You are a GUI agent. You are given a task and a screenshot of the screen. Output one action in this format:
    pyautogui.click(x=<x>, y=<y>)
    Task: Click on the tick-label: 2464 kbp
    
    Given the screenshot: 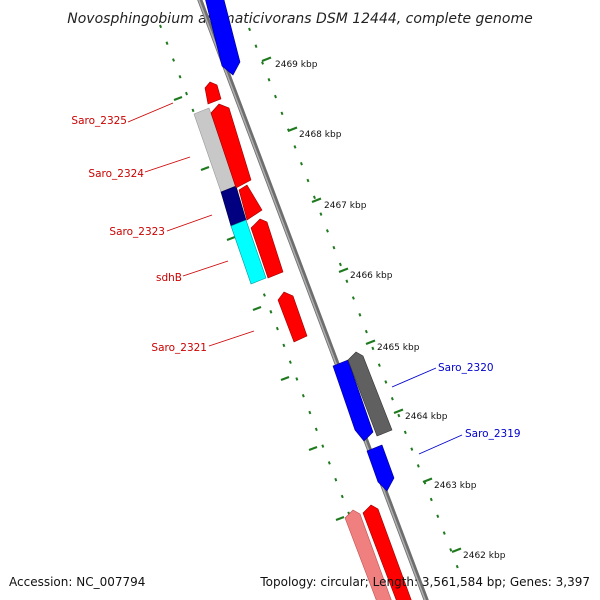 What is the action you would take?
    pyautogui.click(x=426, y=417)
    